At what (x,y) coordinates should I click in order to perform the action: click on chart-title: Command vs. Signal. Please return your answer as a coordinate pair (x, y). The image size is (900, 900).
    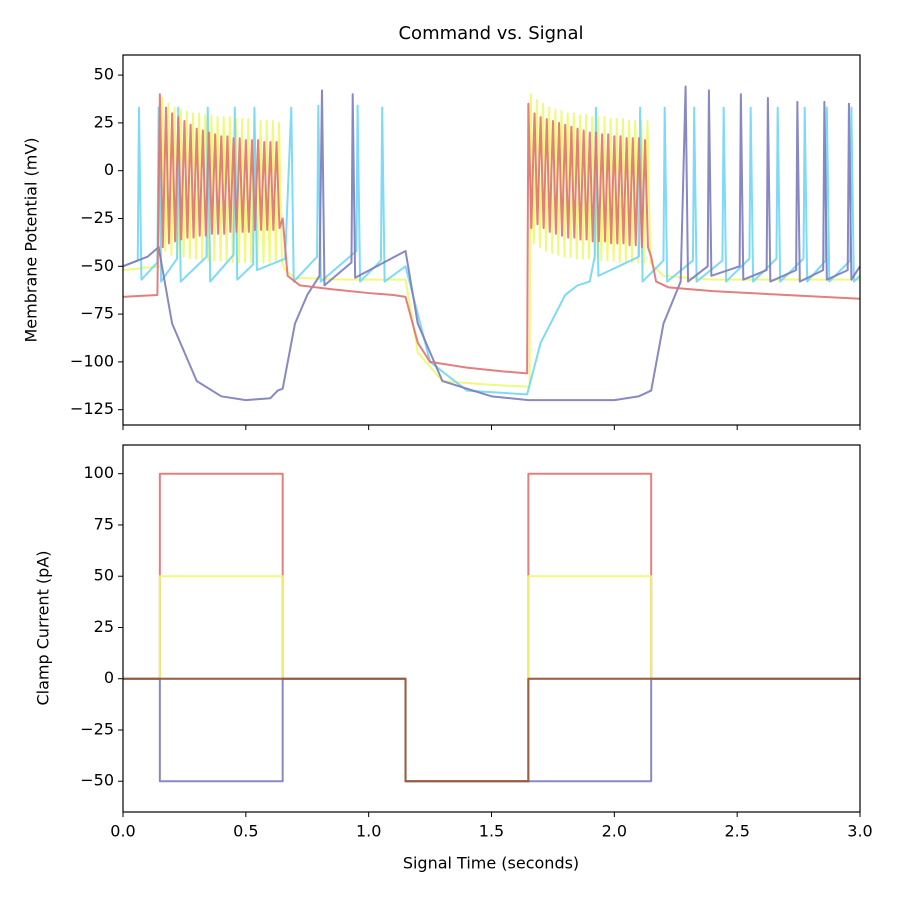
    Looking at the image, I should click on (490, 33).